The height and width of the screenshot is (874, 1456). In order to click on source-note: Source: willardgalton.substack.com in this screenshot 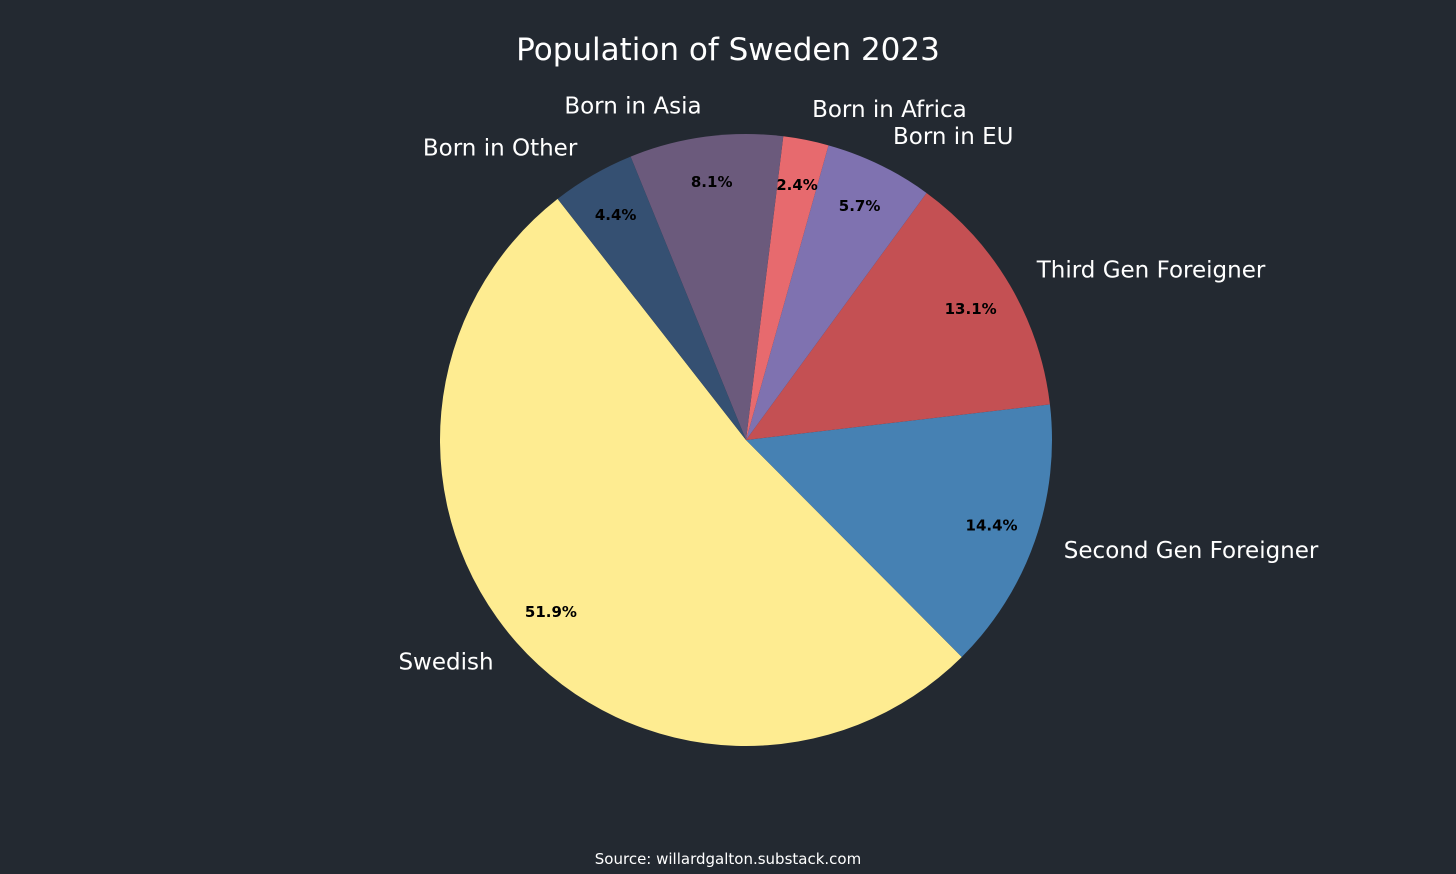, I will do `click(728, 859)`.